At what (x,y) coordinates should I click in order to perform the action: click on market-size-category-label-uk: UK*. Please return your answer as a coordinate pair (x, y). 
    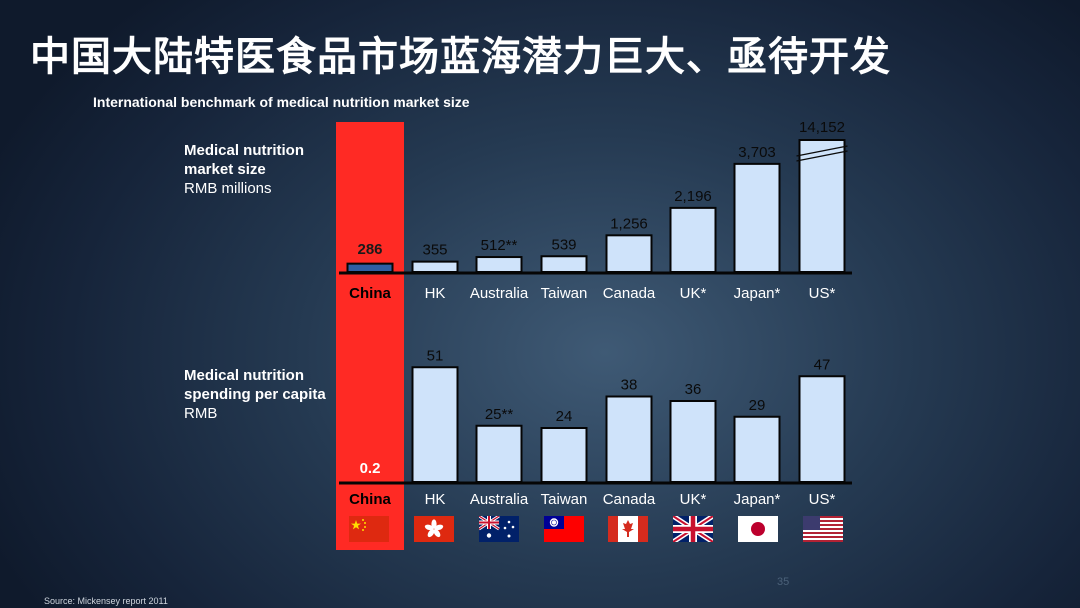
    Looking at the image, I should click on (693, 293).